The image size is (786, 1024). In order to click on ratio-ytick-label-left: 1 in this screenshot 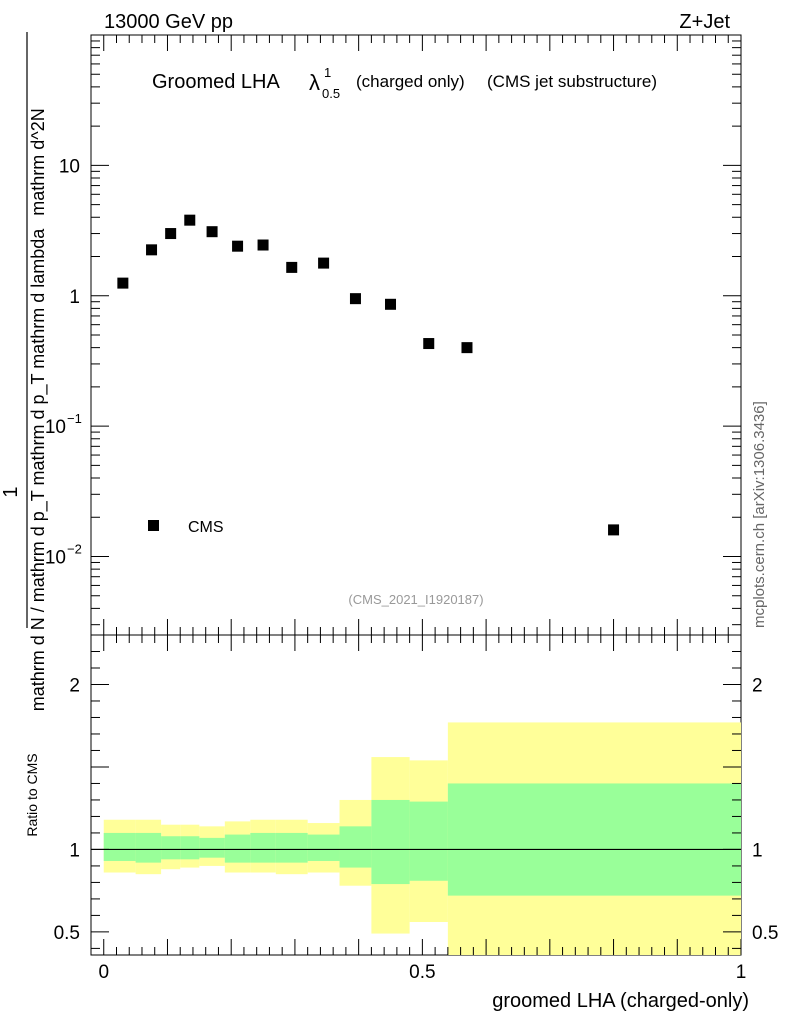, I will do `click(74, 850)`.